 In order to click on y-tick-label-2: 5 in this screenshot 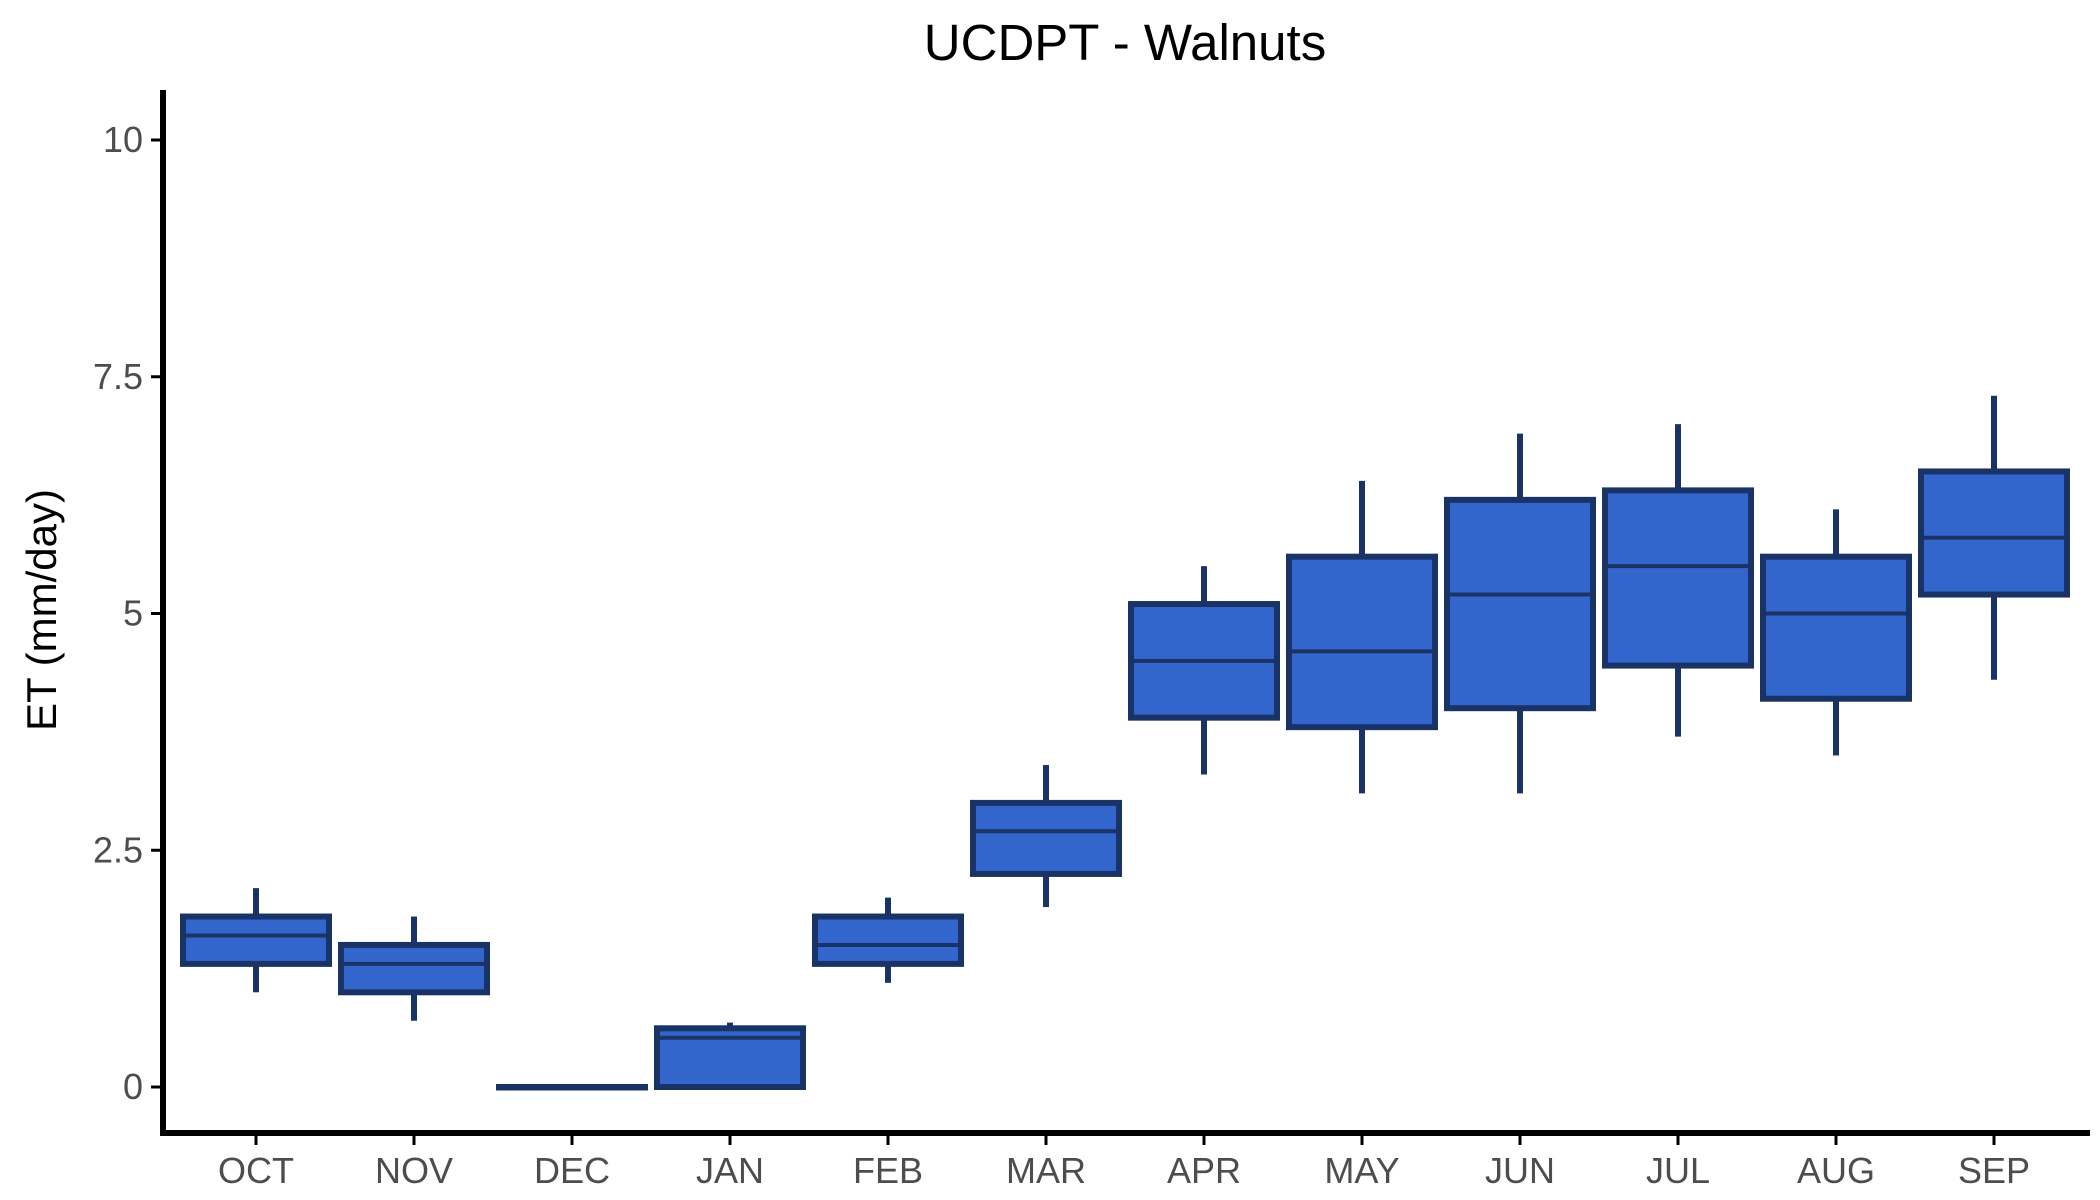, I will do `click(133, 613)`.